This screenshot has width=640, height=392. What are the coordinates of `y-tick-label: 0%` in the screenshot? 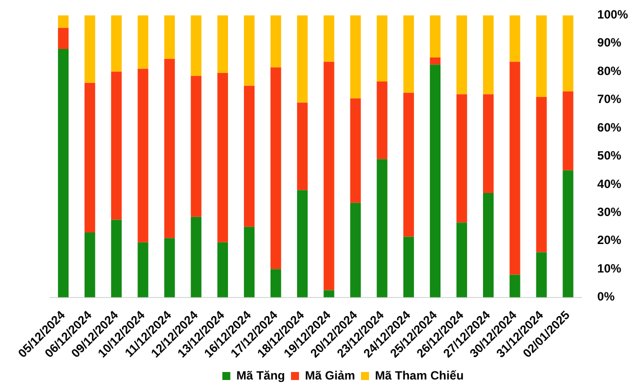 It's located at (606, 297).